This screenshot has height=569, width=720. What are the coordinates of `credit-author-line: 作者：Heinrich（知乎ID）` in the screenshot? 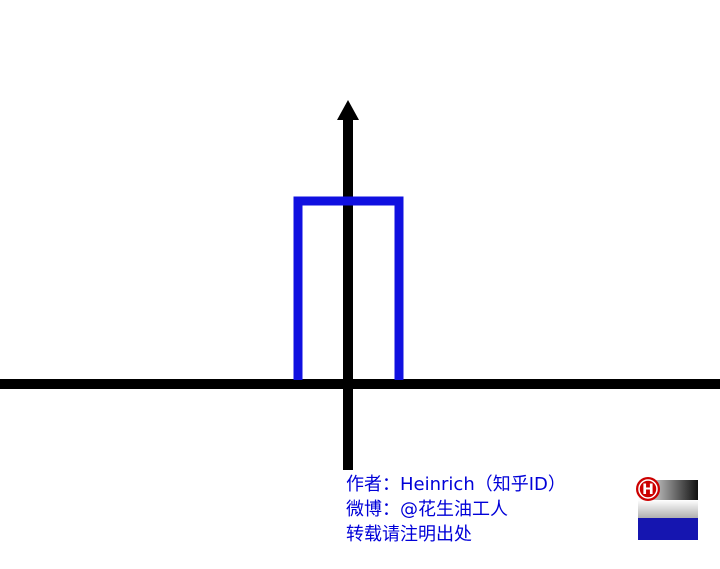 It's located at (456, 484).